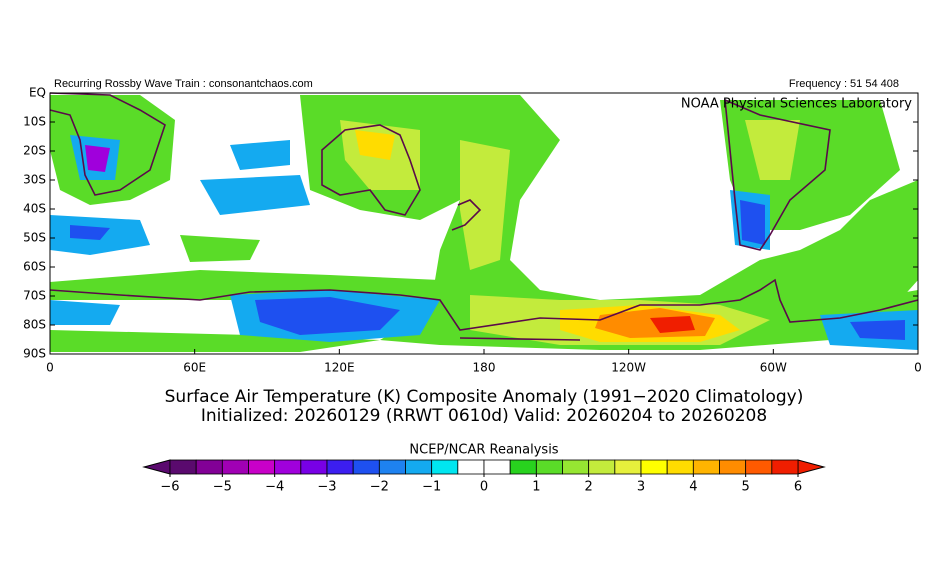  Describe the element at coordinates (746, 487) in the screenshot. I see `colorbar-tick-label: 5` at that location.